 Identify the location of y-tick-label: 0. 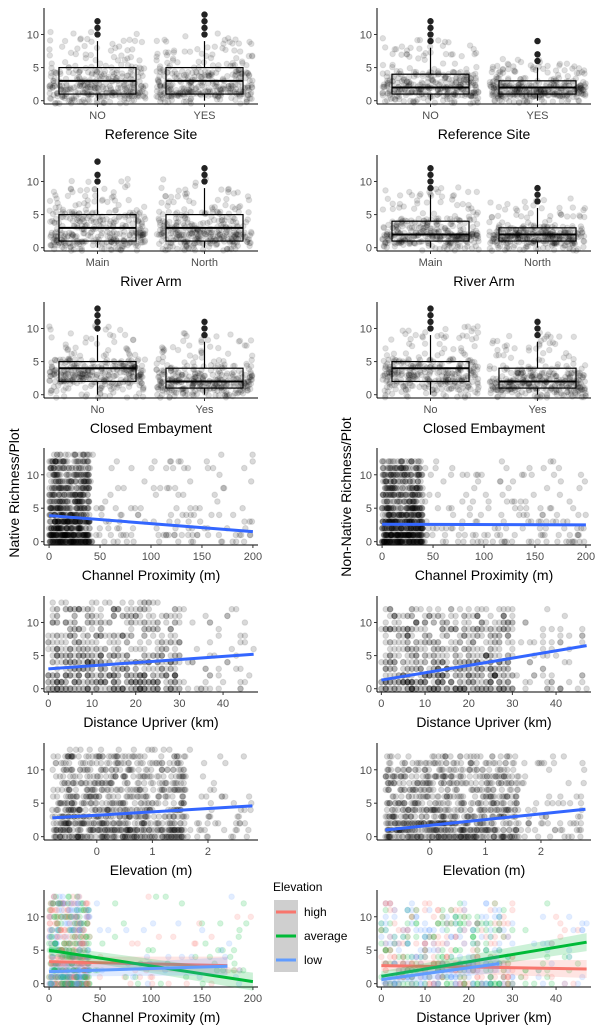
(36, 249).